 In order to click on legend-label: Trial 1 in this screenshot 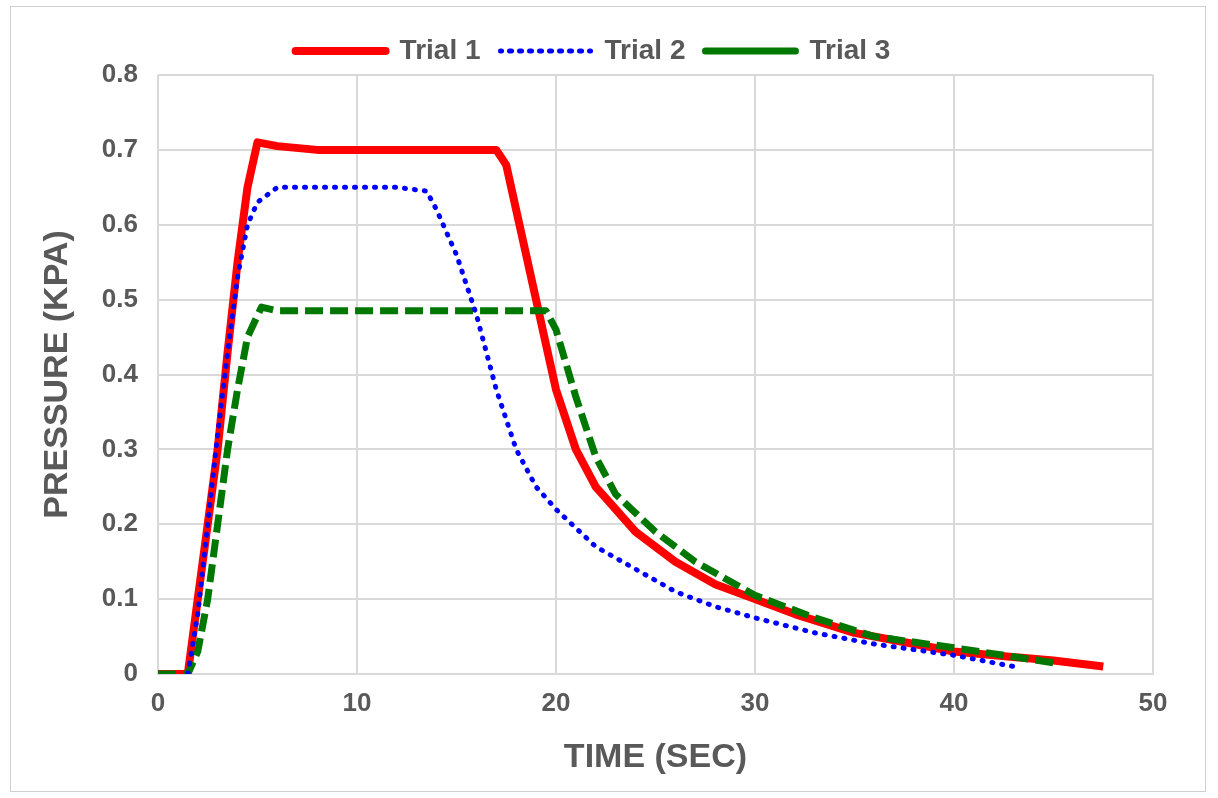, I will do `click(440, 49)`.